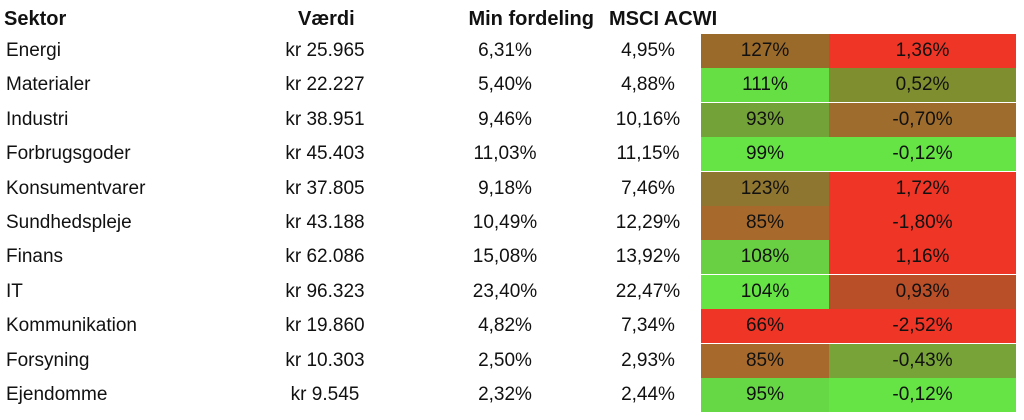 This screenshot has width=1024, height=420. Describe the element at coordinates (68, 154) in the screenshot. I see `sector-name-cell: Forbrugsgoder` at that location.